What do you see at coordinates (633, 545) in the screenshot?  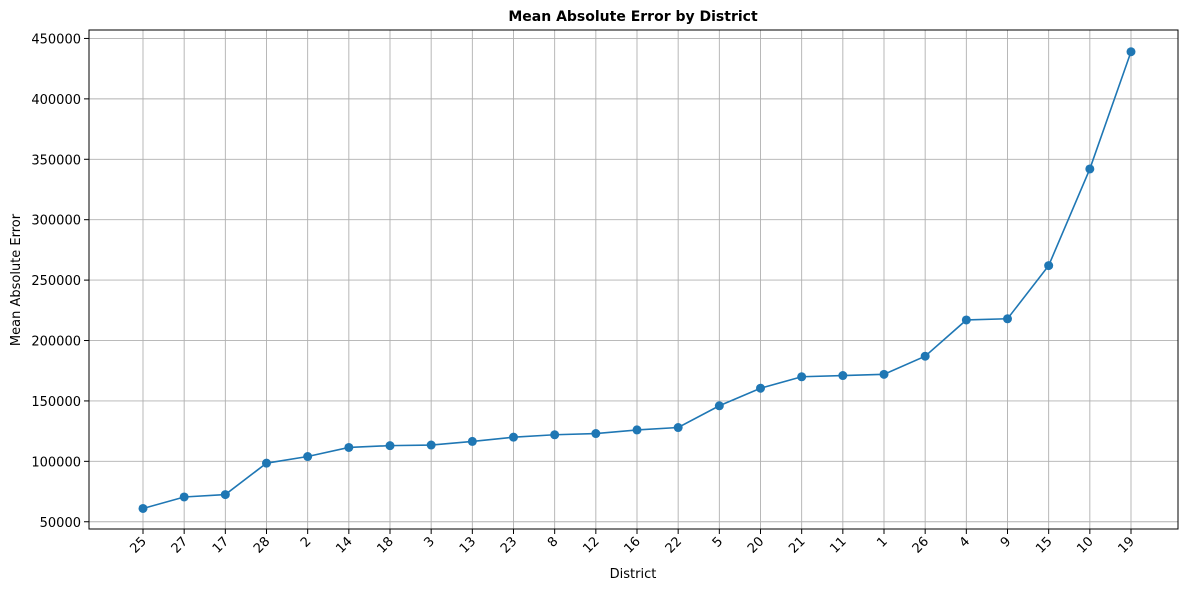 I see `x-tick-label: 16` at bounding box center [633, 545].